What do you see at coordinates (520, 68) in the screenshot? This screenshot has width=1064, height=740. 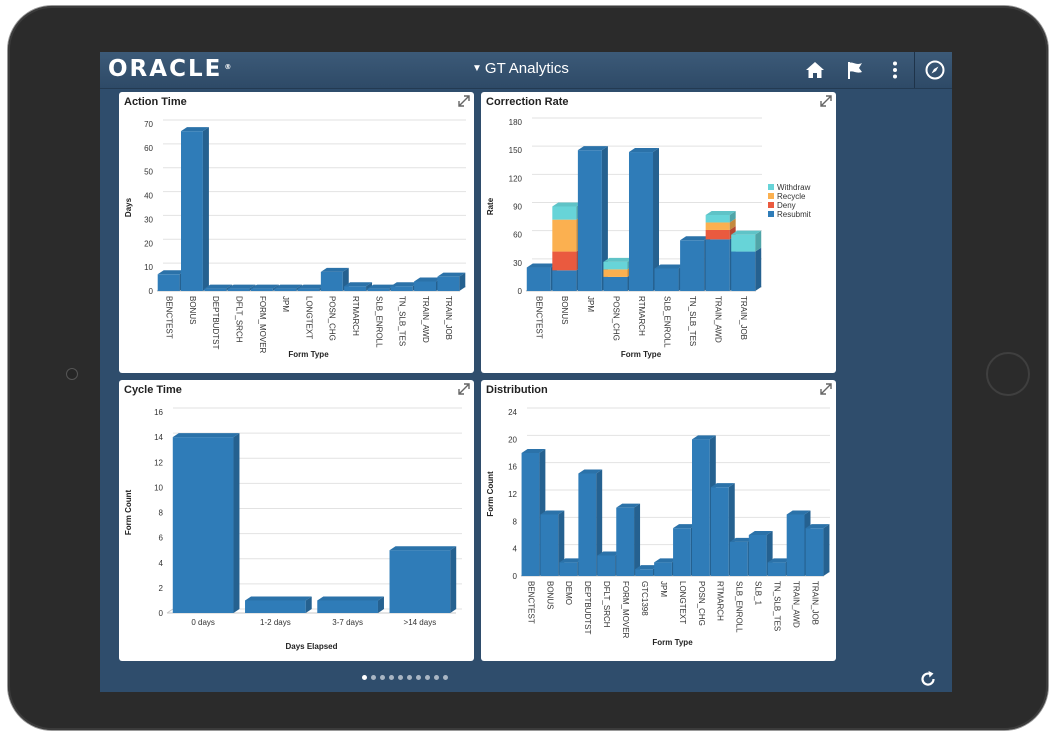 I see `app-title-dropdown: ▼ GT Analytics` at bounding box center [520, 68].